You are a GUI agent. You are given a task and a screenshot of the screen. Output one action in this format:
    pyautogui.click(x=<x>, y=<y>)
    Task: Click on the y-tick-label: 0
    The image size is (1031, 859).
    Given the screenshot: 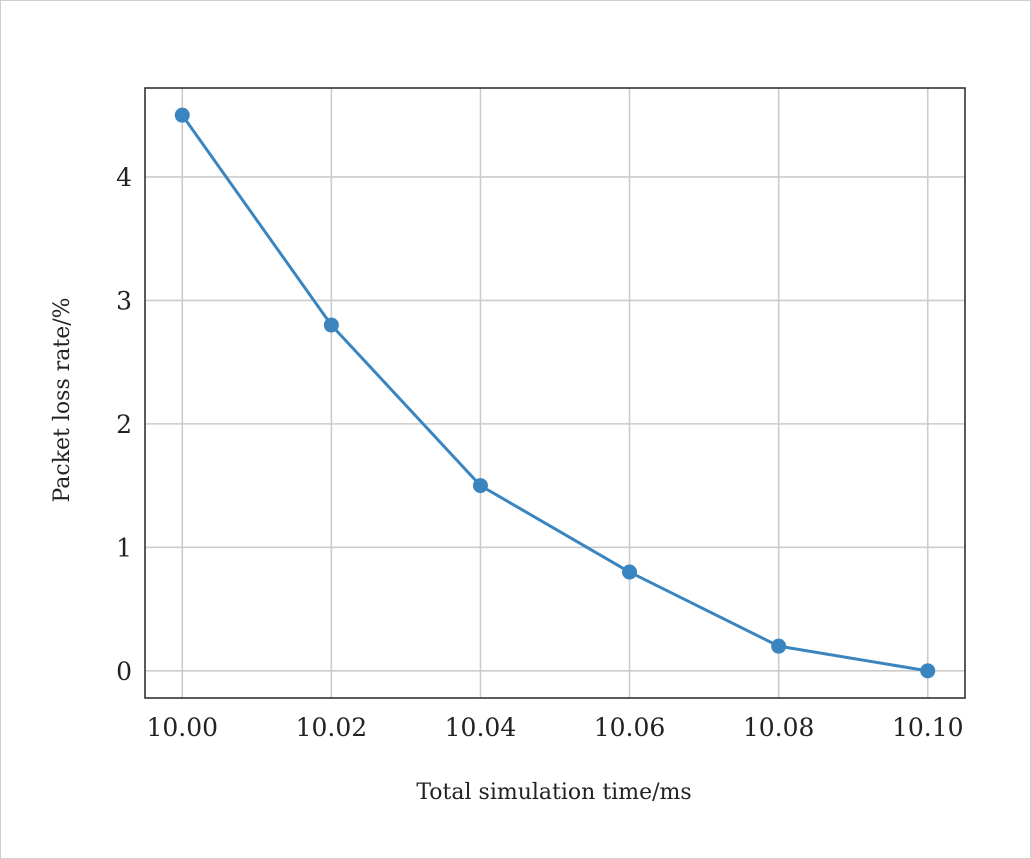 What is the action you would take?
    pyautogui.click(x=124, y=671)
    